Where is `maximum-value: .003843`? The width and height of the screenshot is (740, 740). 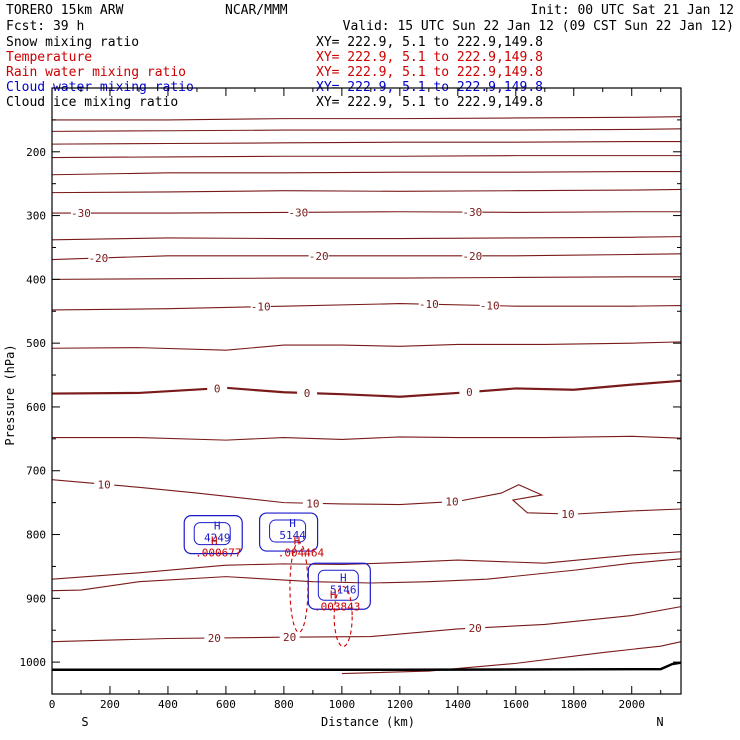
maximum-value: .003843 is located at coordinates (337, 607).